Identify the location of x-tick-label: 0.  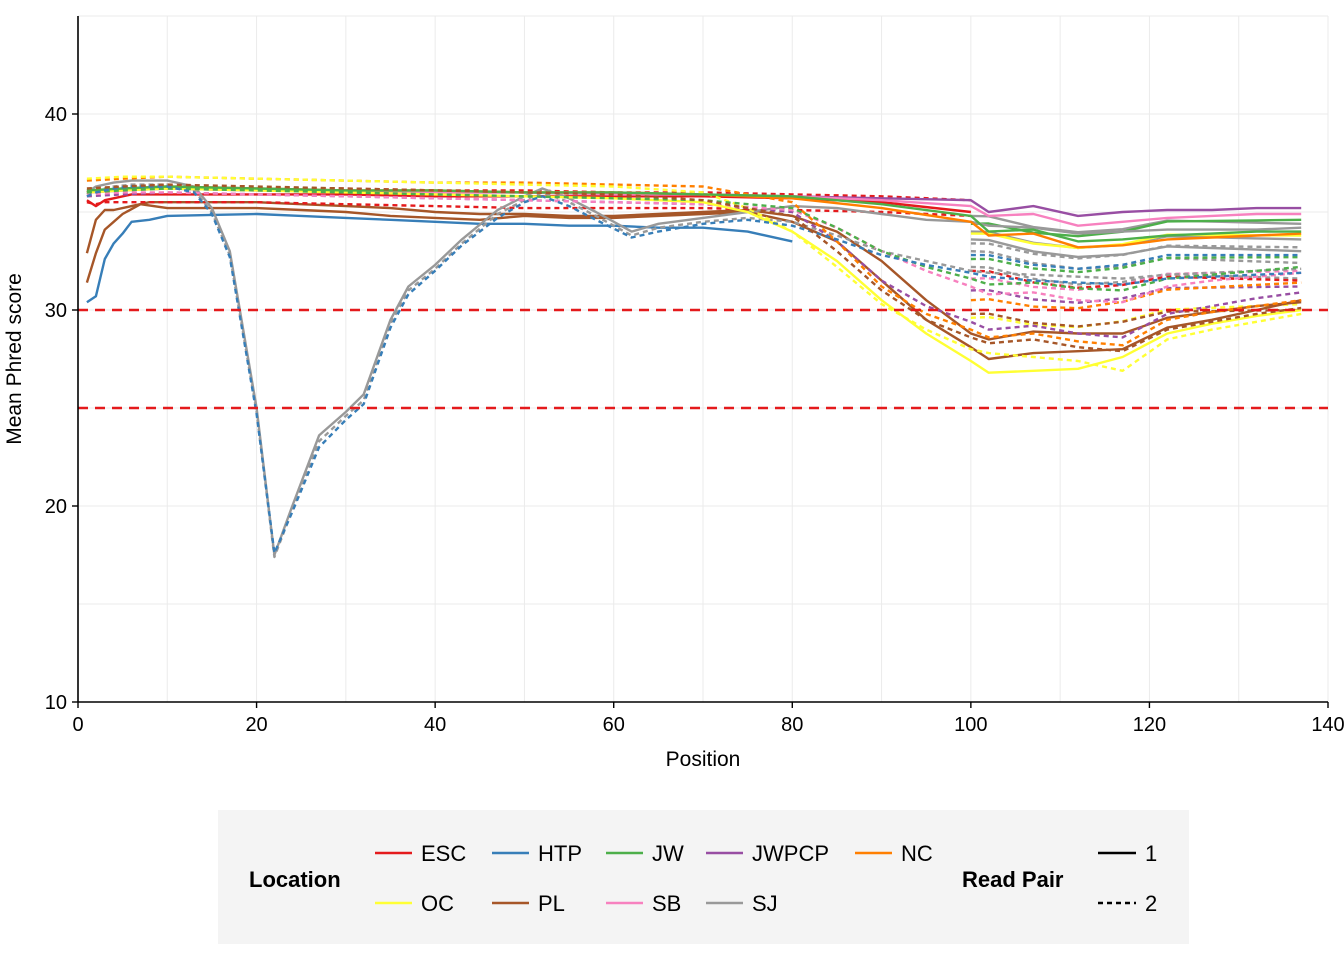
(77, 725).